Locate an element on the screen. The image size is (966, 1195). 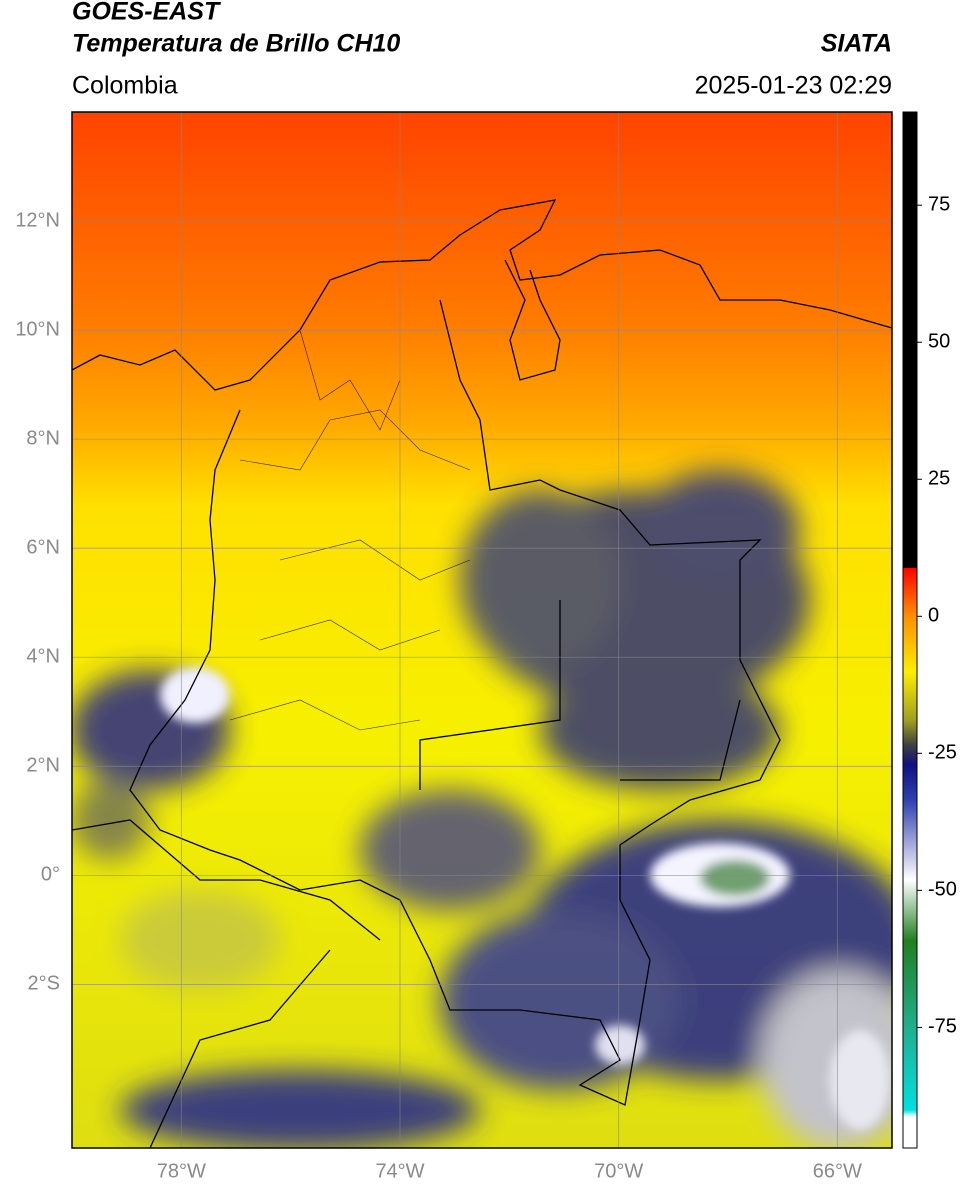
y-tick-label: 8°N is located at coordinates (43, 438).